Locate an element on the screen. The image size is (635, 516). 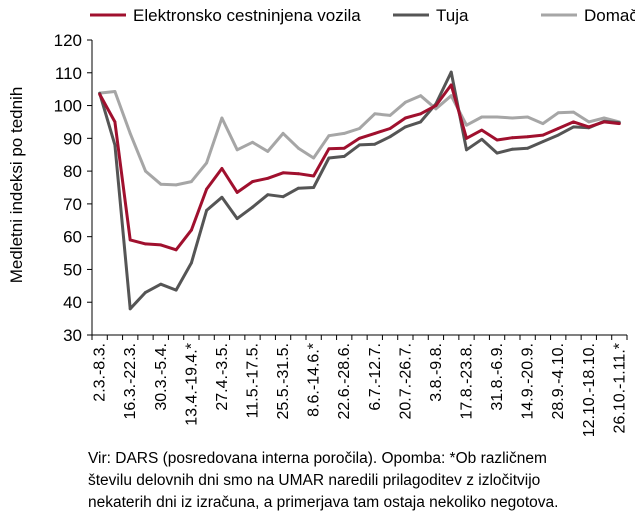
x-tick-label: 26.10.-1.11.* is located at coordinates (619, 388).